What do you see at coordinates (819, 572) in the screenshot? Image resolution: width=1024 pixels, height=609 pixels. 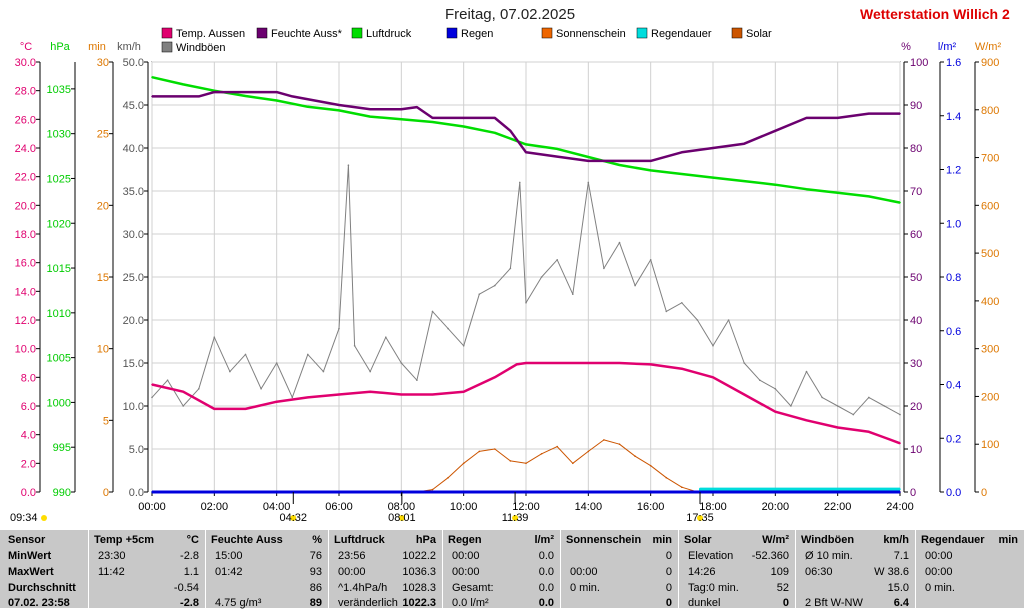 I see `stat-cell-label: 06:30` at bounding box center [819, 572].